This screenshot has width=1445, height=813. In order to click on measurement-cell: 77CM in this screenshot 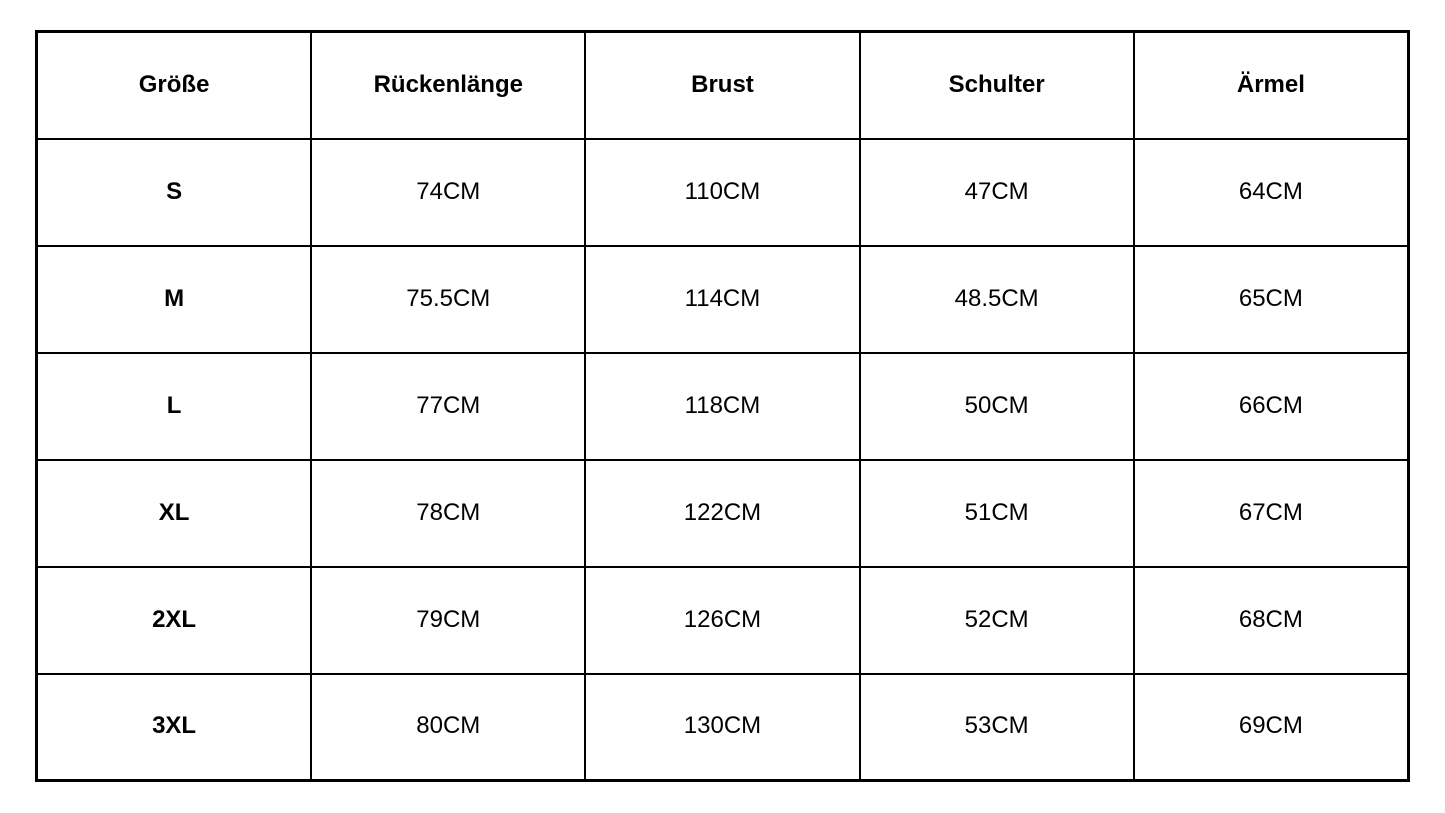, I will do `click(448, 406)`.